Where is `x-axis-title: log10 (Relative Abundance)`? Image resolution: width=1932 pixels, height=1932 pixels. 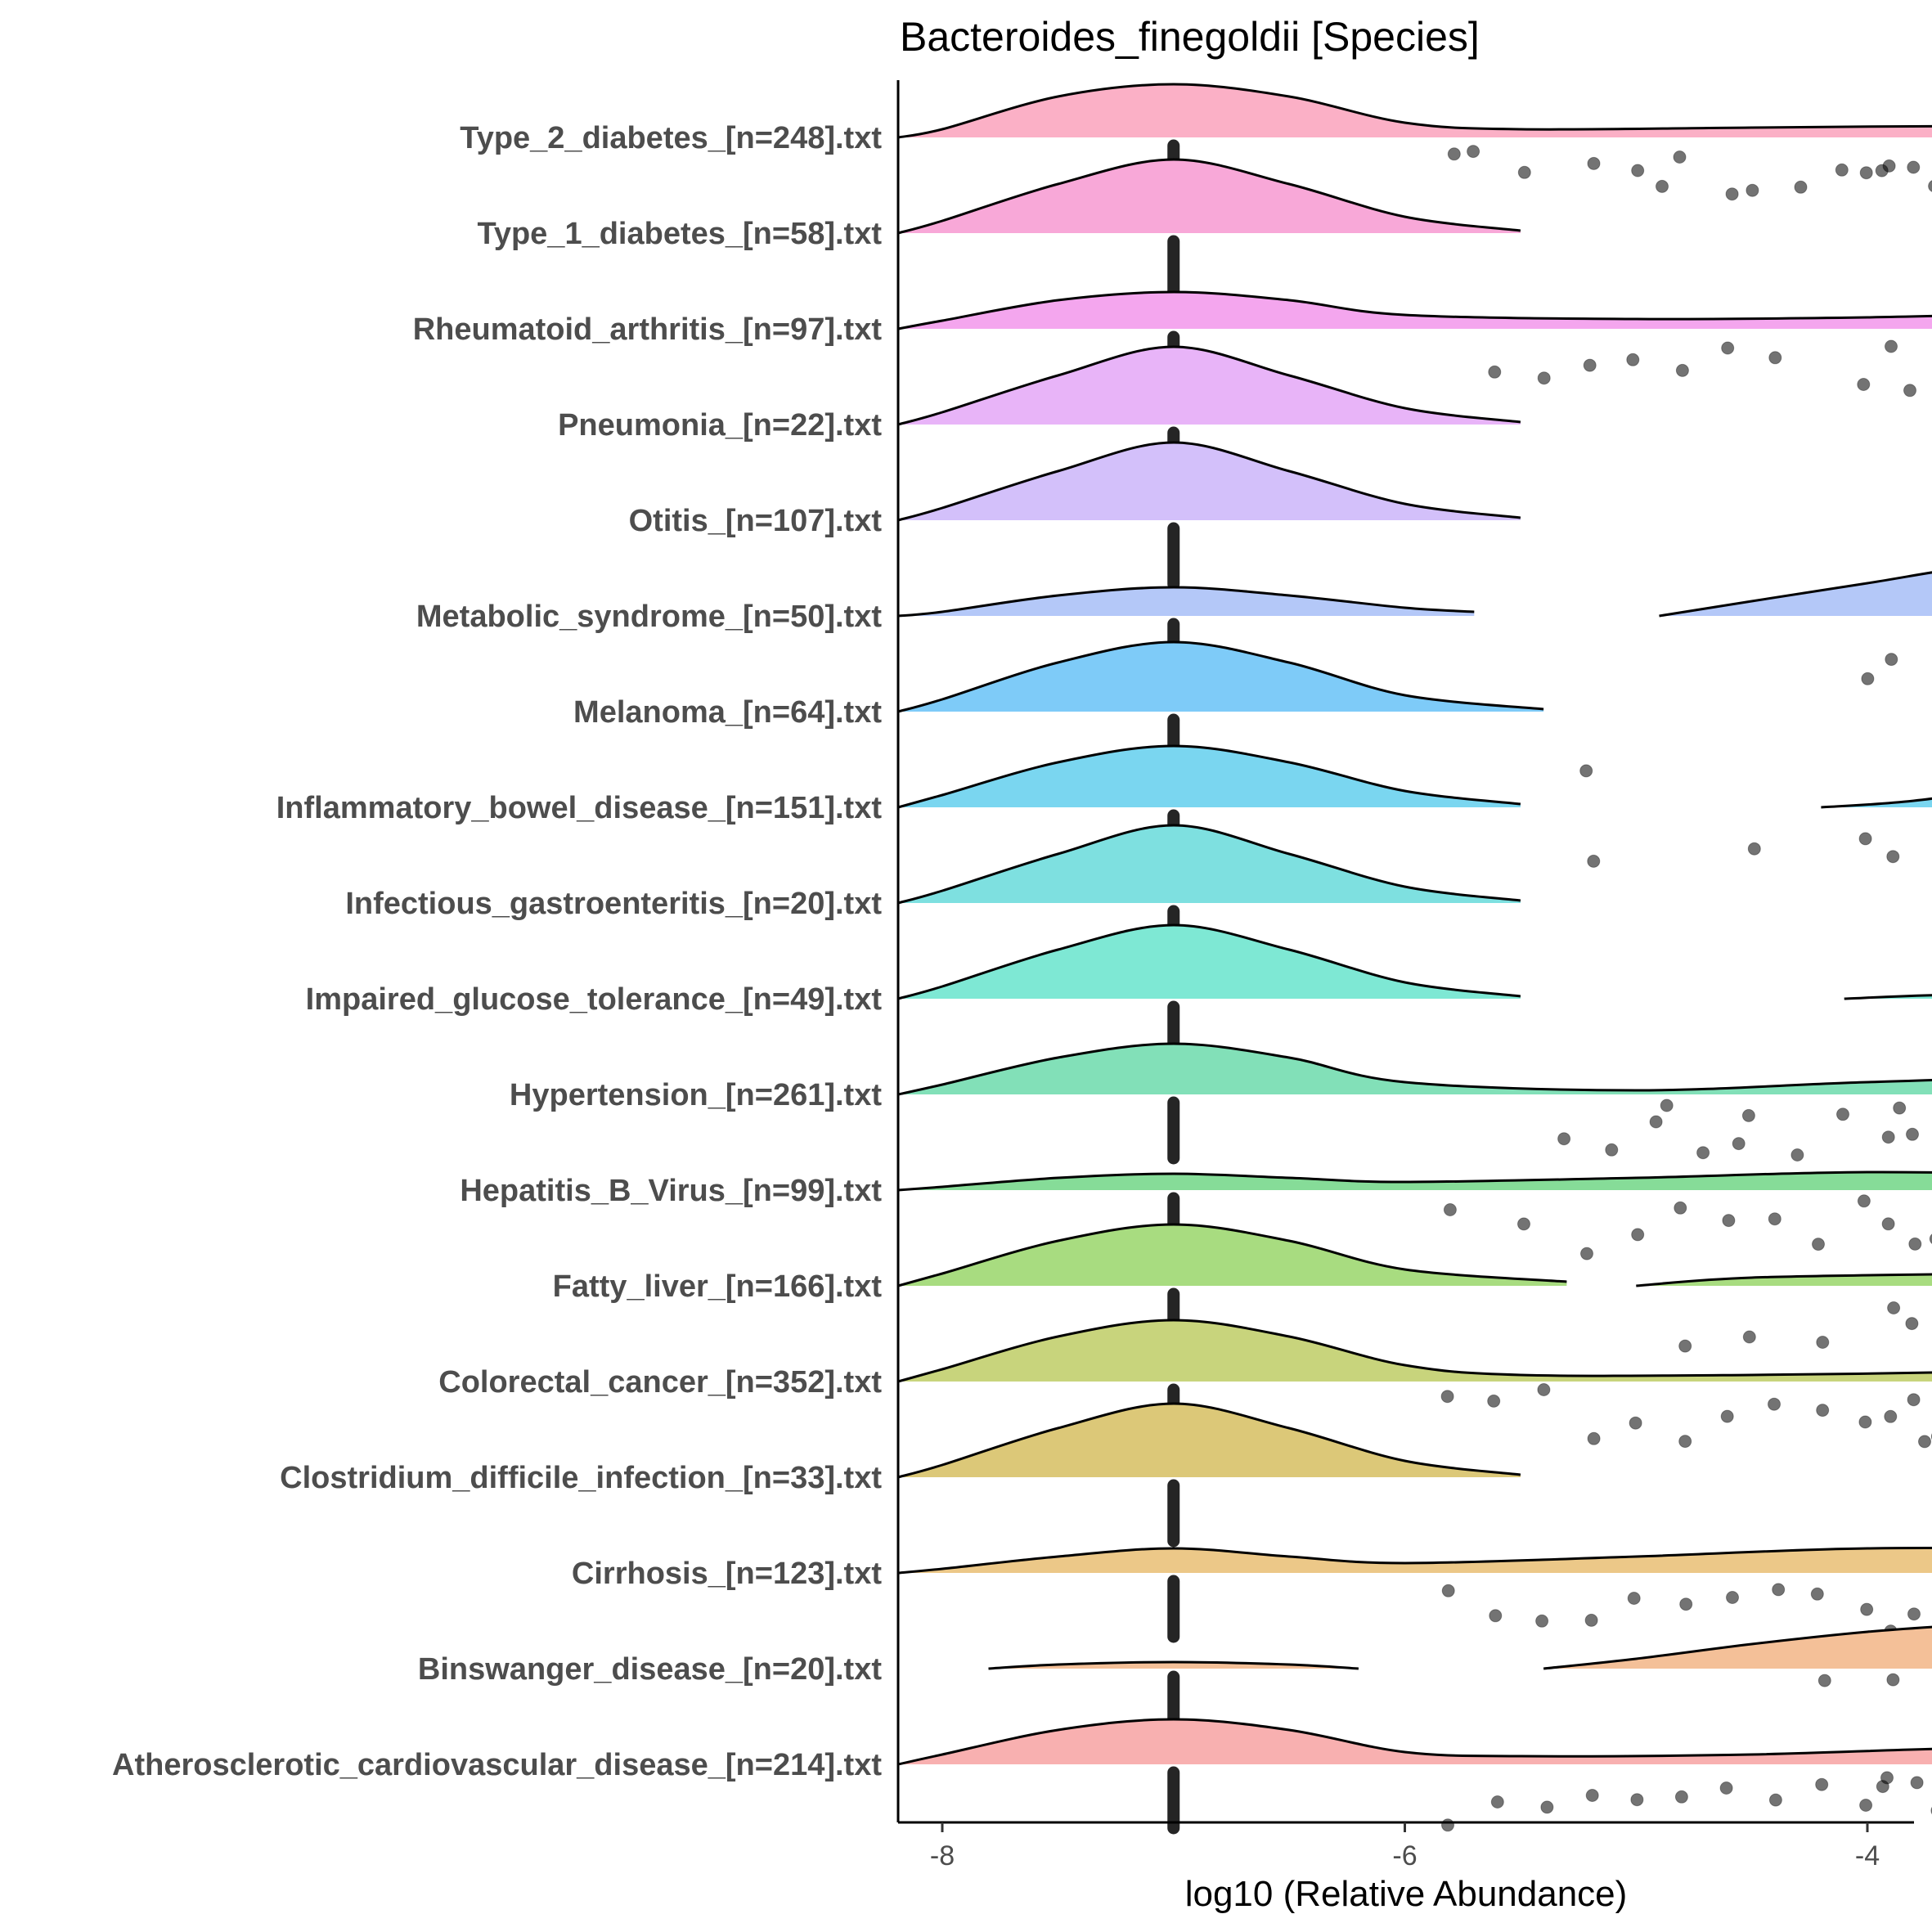
x-axis-title: log10 (Relative Abundance) is located at coordinates (1407, 1894).